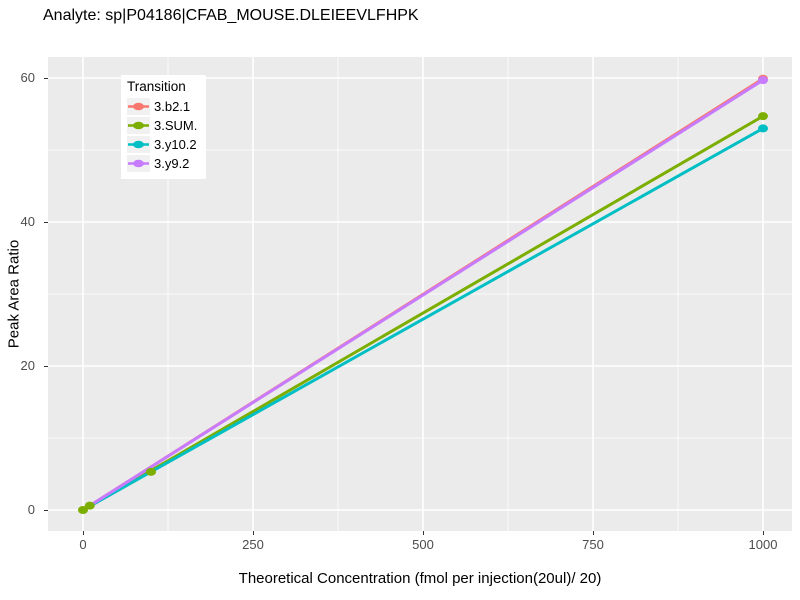 The image size is (800, 600). What do you see at coordinates (31, 509) in the screenshot?
I see `y-tick-label: 0` at bounding box center [31, 509].